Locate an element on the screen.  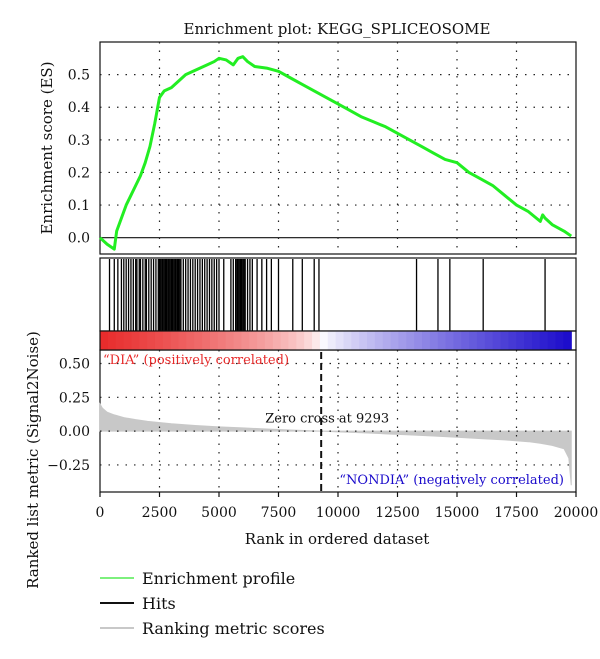
x-tick-label: 17500 is located at coordinates (516, 513).